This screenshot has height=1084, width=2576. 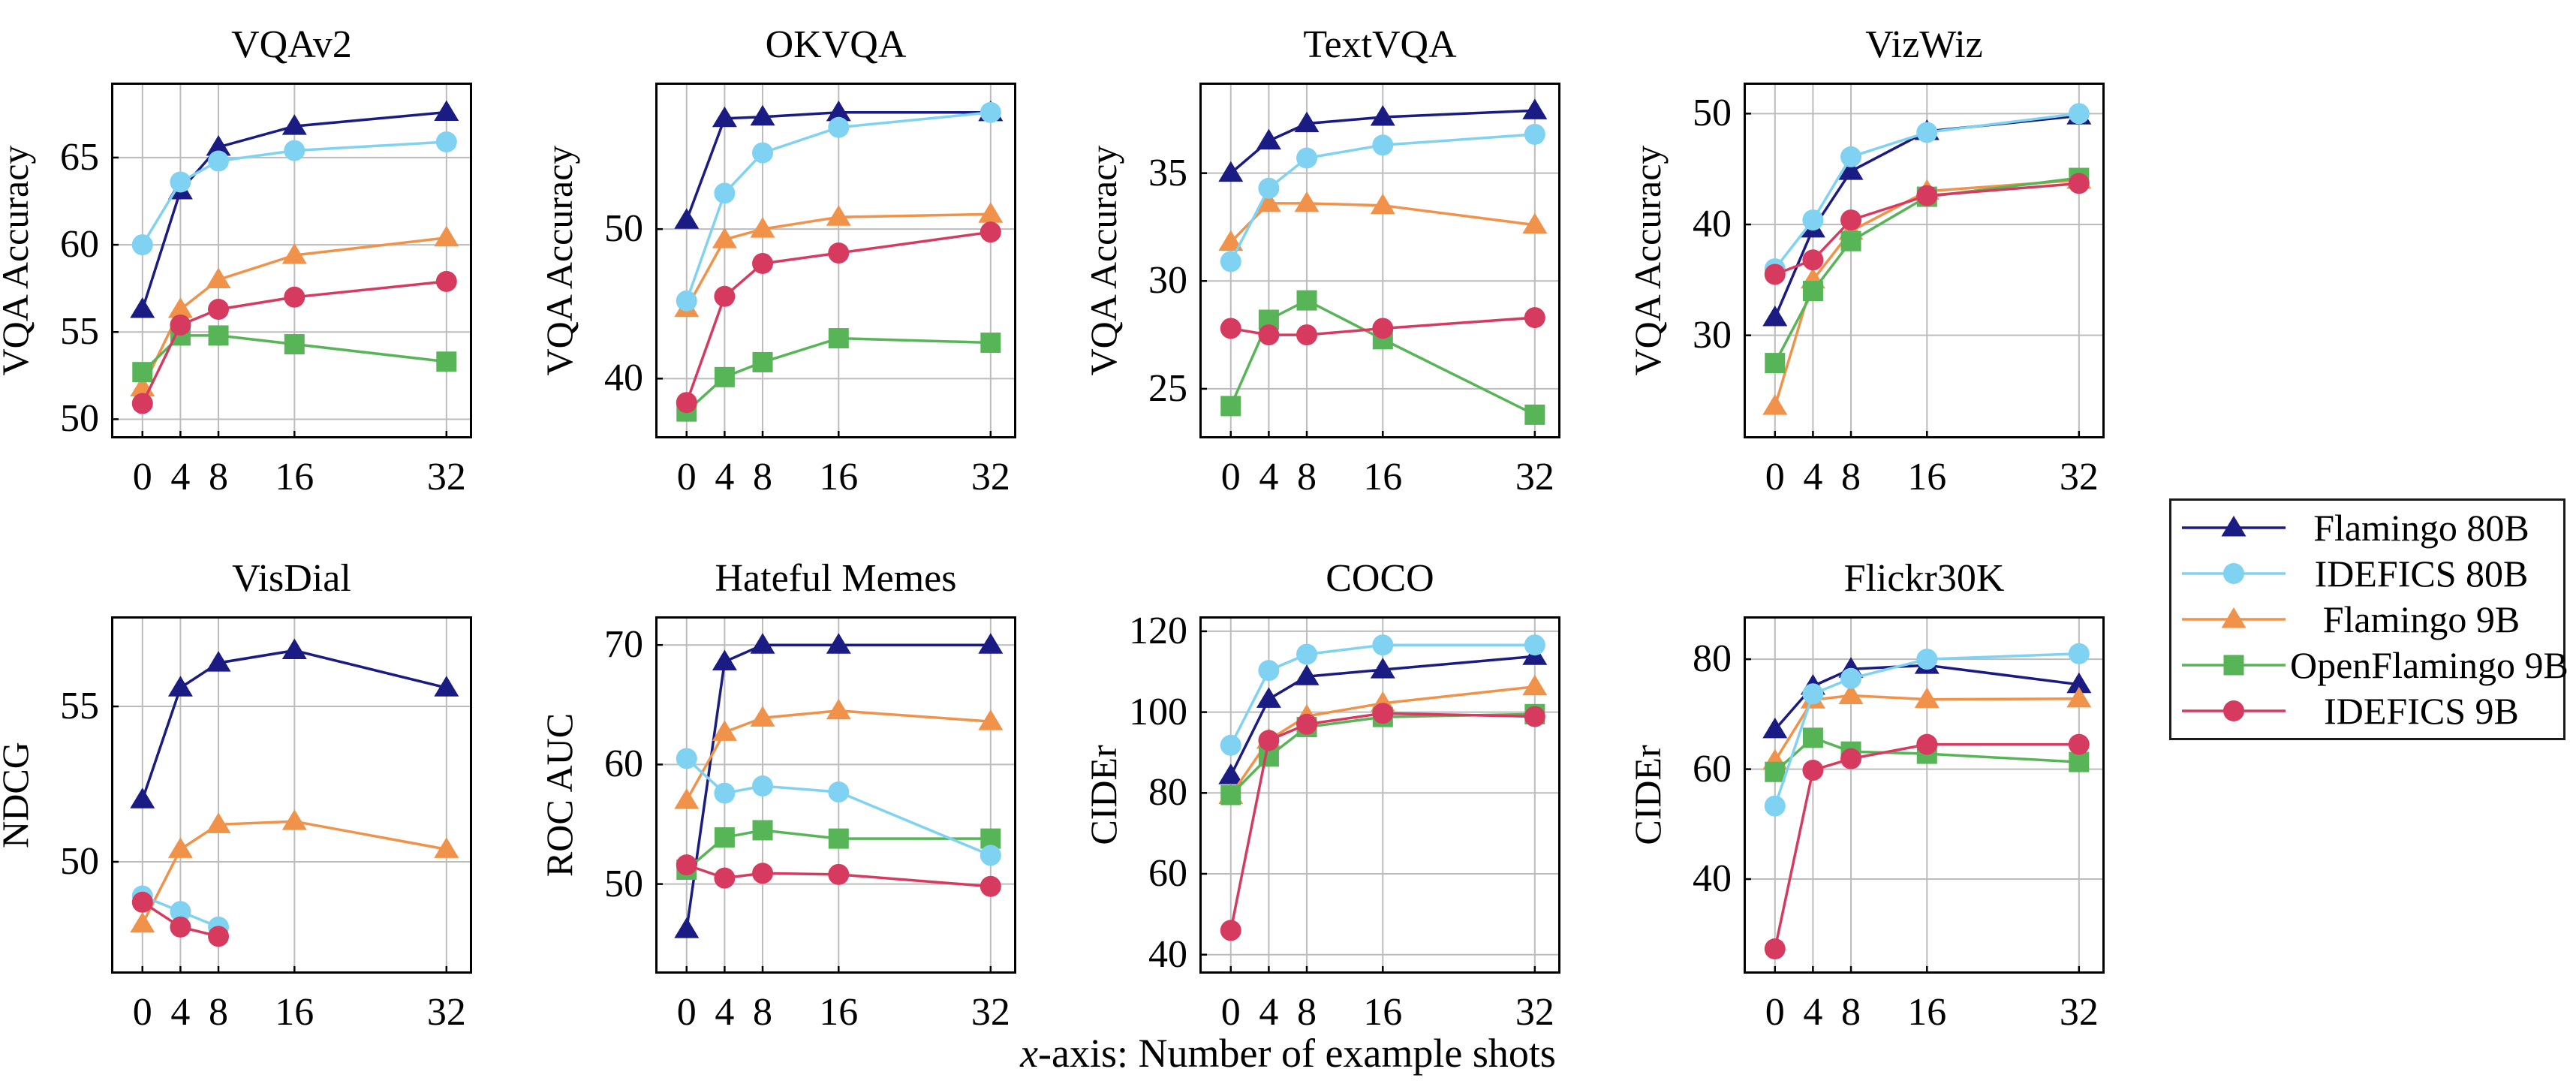 I want to click on subplot-visdial: VisDial NDCG 50 55 0 4 8 16 32, so click(x=236, y=795).